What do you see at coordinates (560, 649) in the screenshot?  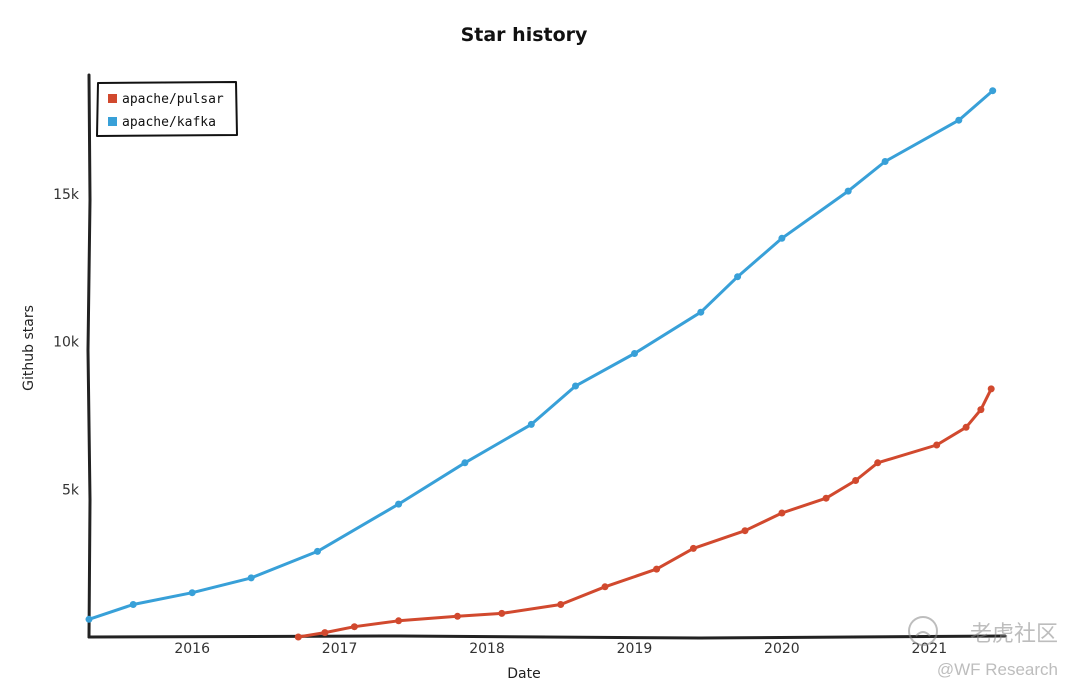 I see `x-ticks: 2016 2017 2018 2019 2020 2021` at bounding box center [560, 649].